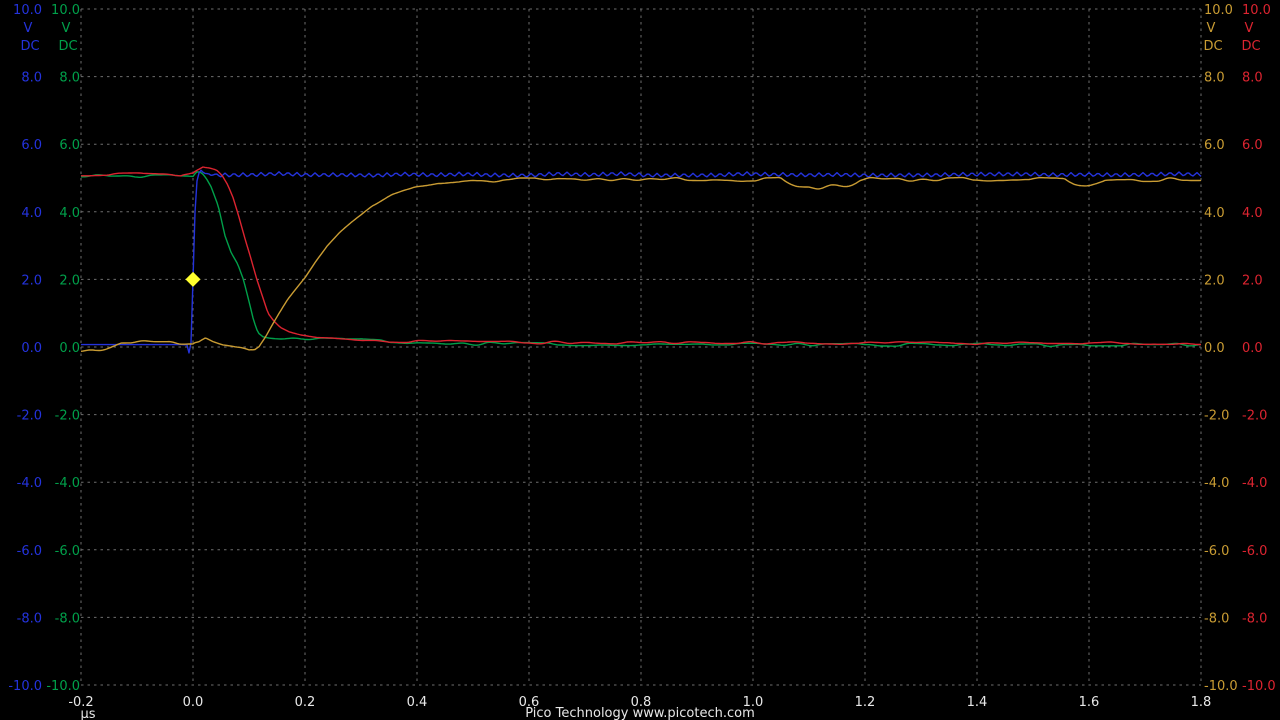  Describe the element at coordinates (27, 10) in the screenshot. I see `axis-blue-tick-label: 10.0` at that location.